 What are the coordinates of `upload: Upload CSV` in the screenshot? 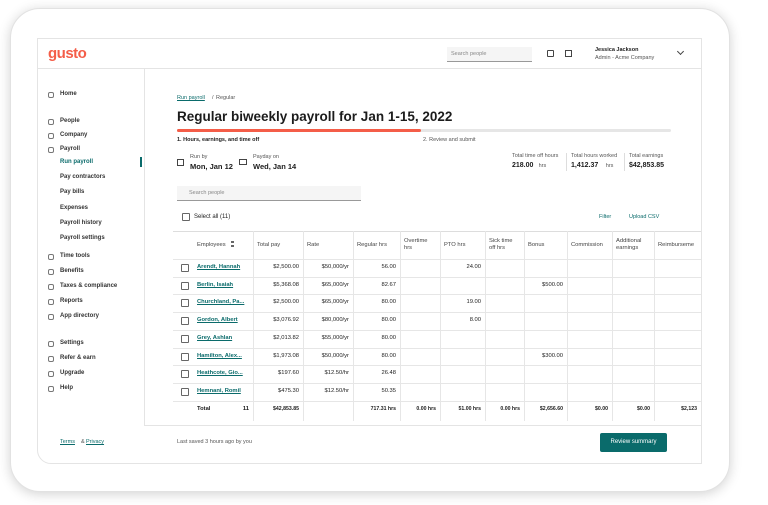 It's located at (644, 217).